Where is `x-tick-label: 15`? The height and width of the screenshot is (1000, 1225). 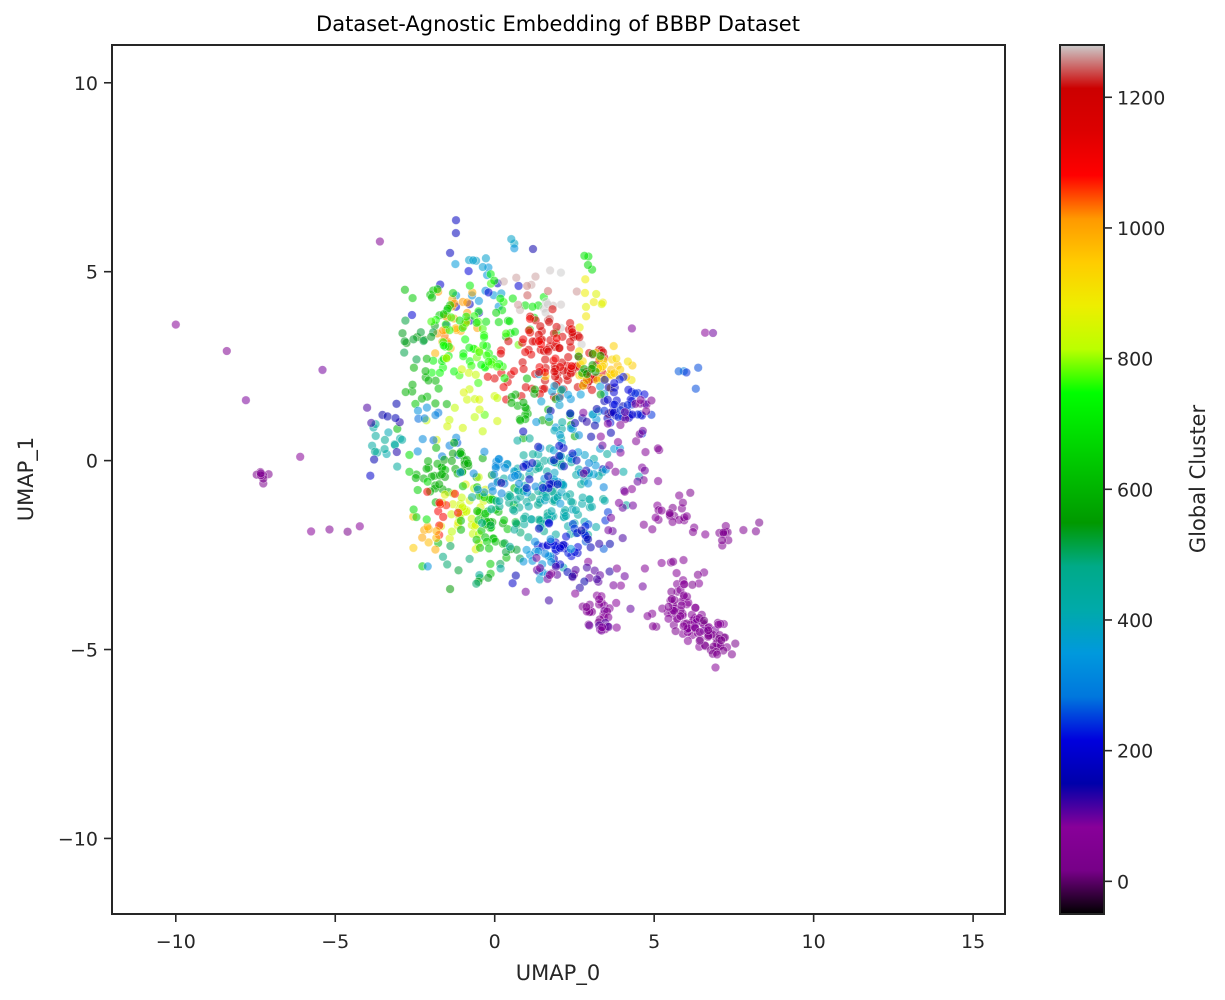
x-tick-label: 15 is located at coordinates (973, 942).